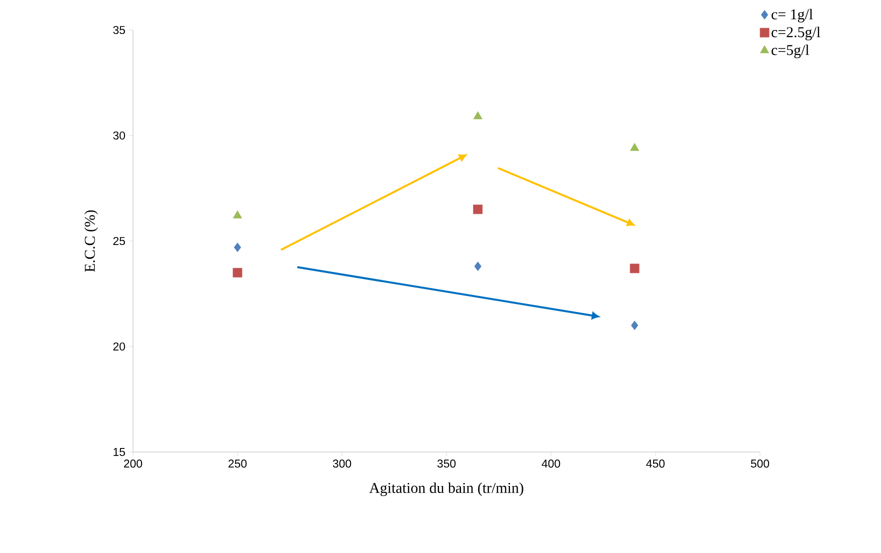  What do you see at coordinates (237, 464) in the screenshot?
I see `x-tick-label: 250` at bounding box center [237, 464].